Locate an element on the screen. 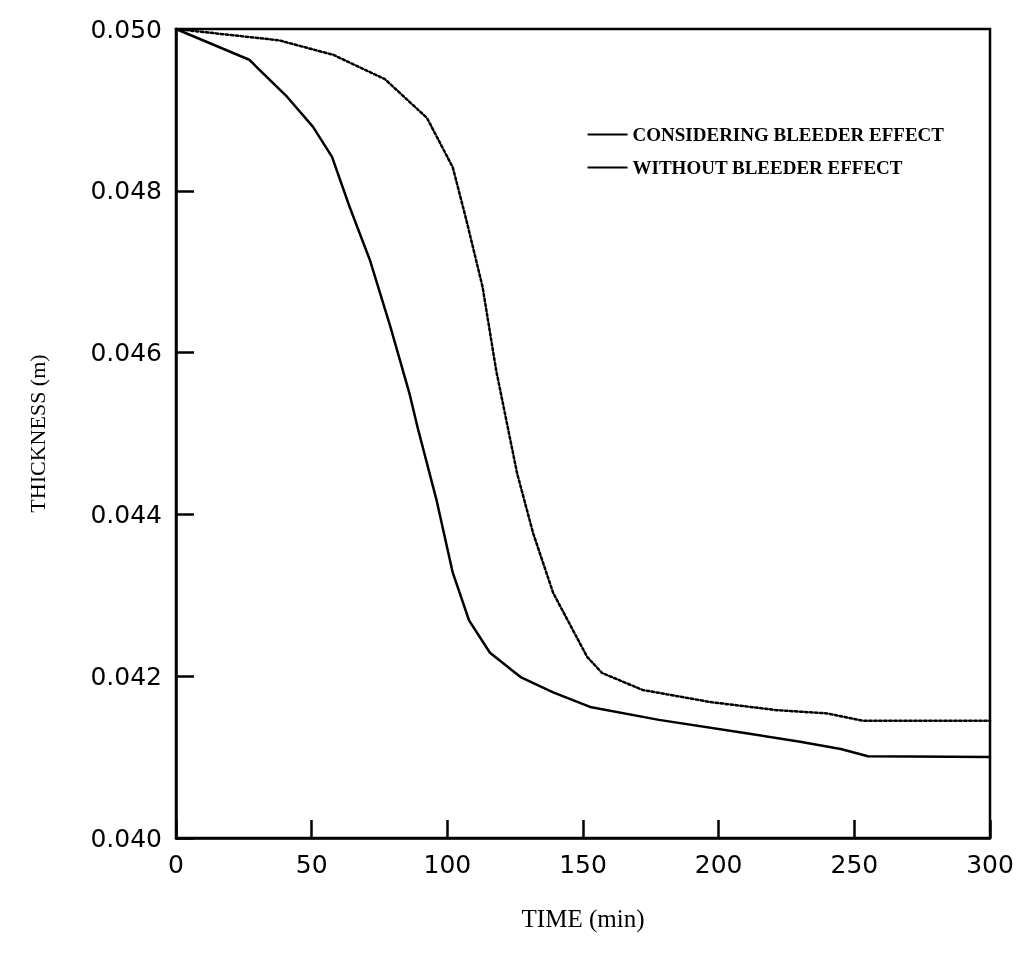  y-tick-label: 0.050 is located at coordinates (126, 29).